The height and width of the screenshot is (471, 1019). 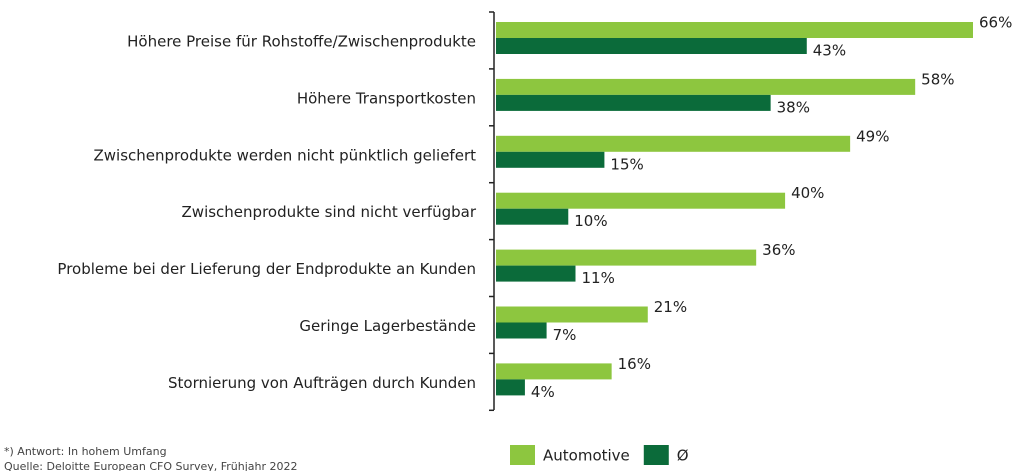 What do you see at coordinates (872, 136) in the screenshot?
I see `value-label: 49%` at bounding box center [872, 136].